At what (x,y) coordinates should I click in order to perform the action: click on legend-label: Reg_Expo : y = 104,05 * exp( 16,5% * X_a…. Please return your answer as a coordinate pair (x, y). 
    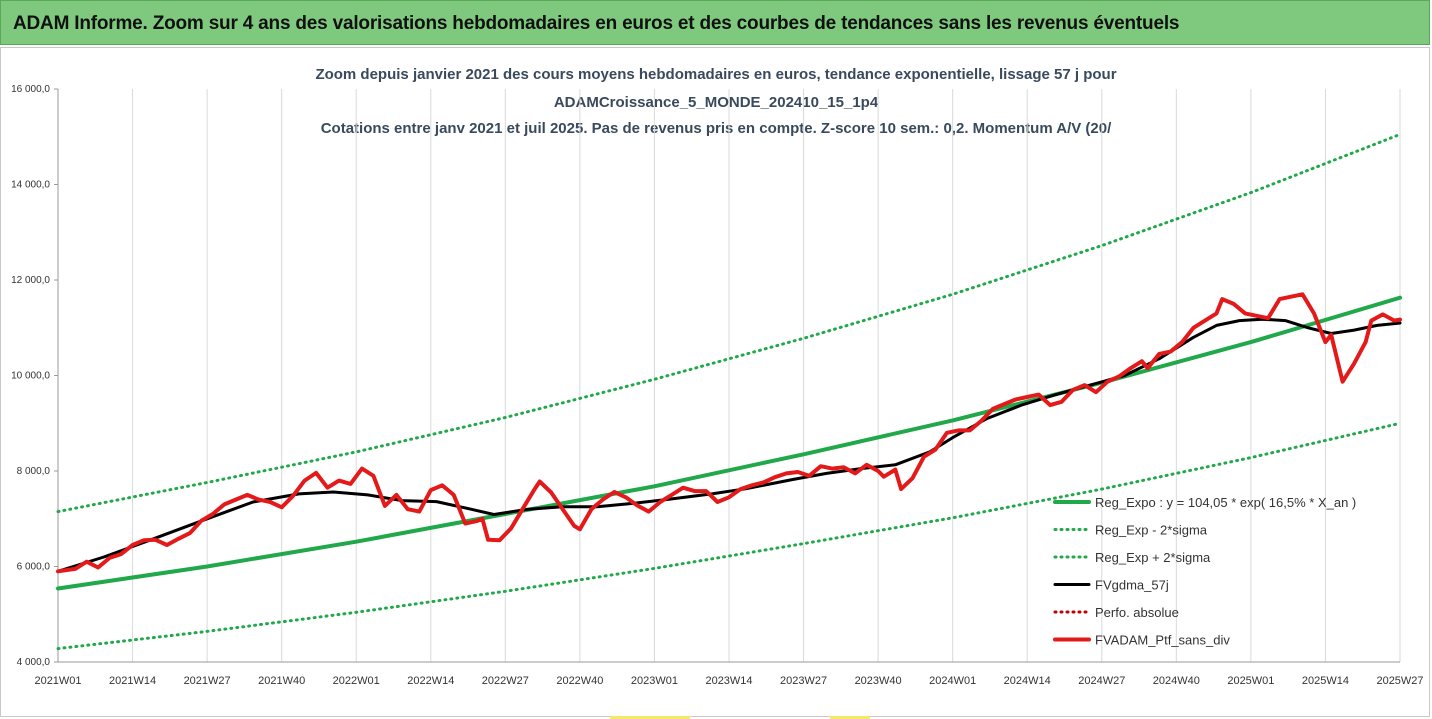
    Looking at the image, I should click on (1225, 502).